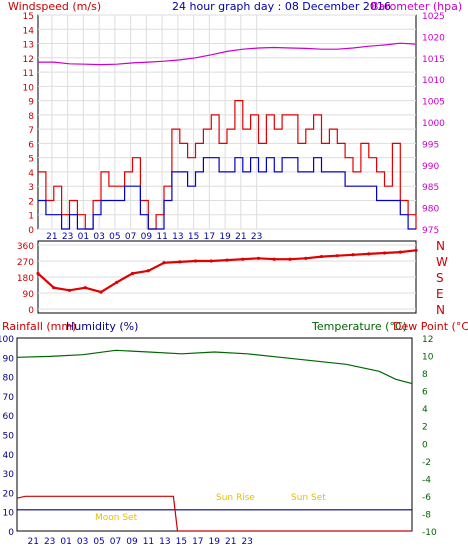 The image size is (468, 555). What do you see at coordinates (425, 393) in the screenshot?
I see `y-right-tick-label: 6` at bounding box center [425, 393].